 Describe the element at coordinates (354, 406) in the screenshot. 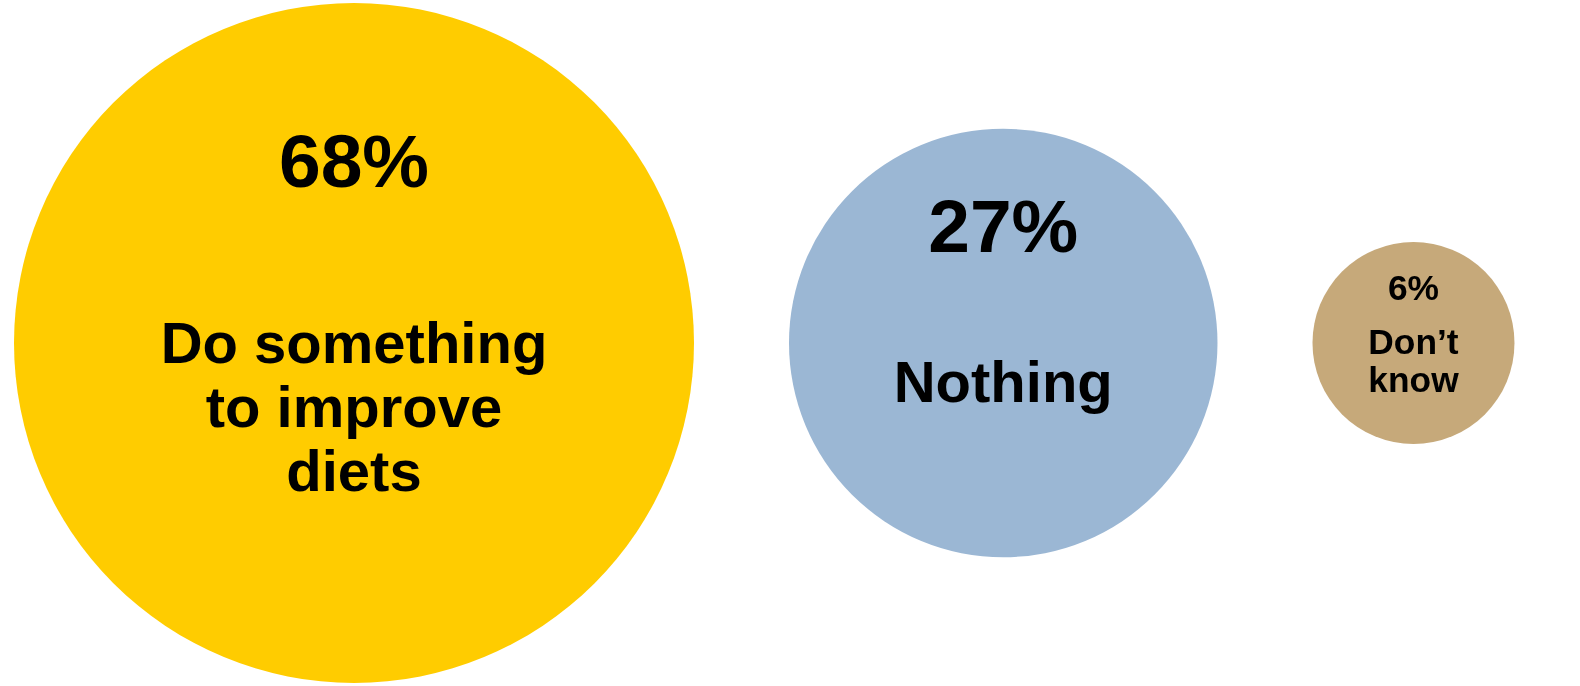

I see `category-label: Do something to improve diets` at that location.